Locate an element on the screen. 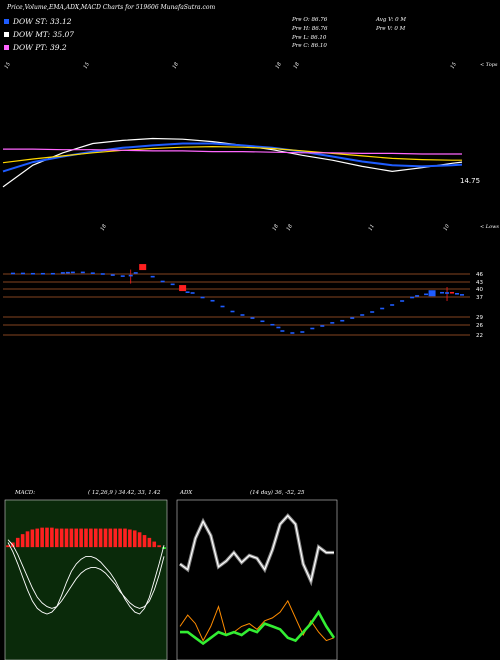 The width and height of the screenshot is (500, 660). legend-dow-mt: DOW MT: 35.07 is located at coordinates (39, 34).